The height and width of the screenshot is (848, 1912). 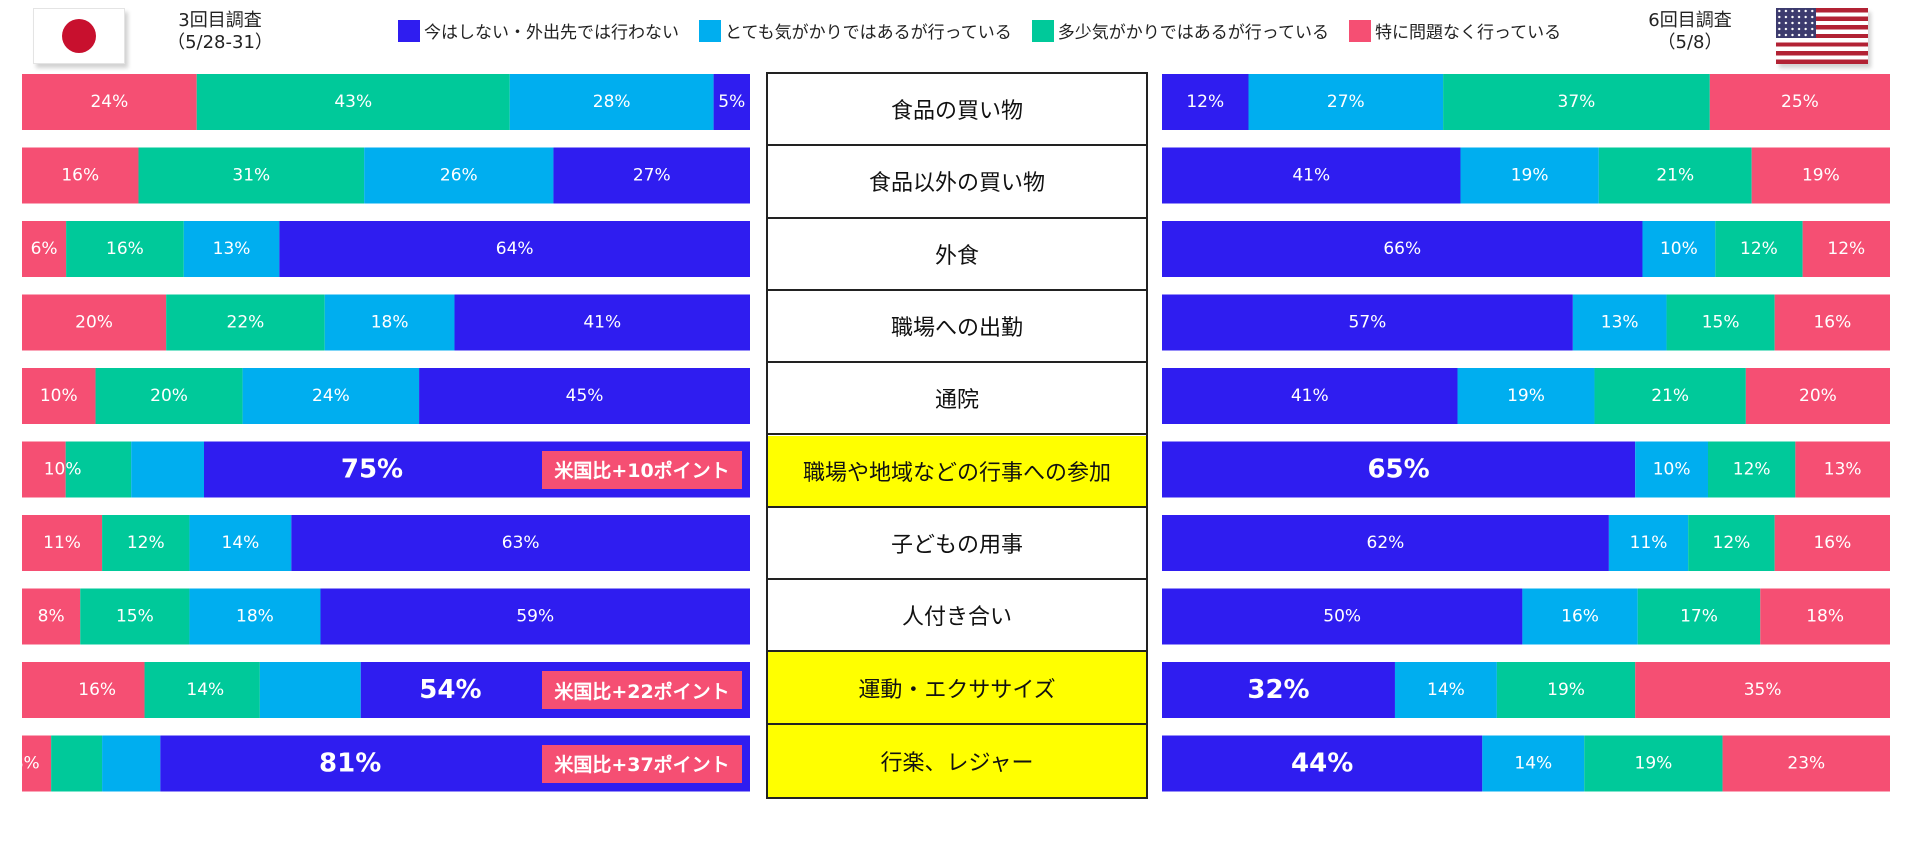 I want to click on bar-value-label-left: 15%, so click(x=135, y=617).